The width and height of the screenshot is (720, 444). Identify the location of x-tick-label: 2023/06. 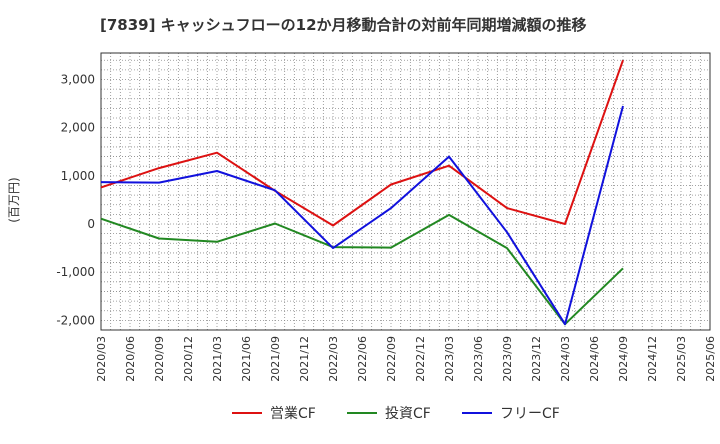
(478, 359).